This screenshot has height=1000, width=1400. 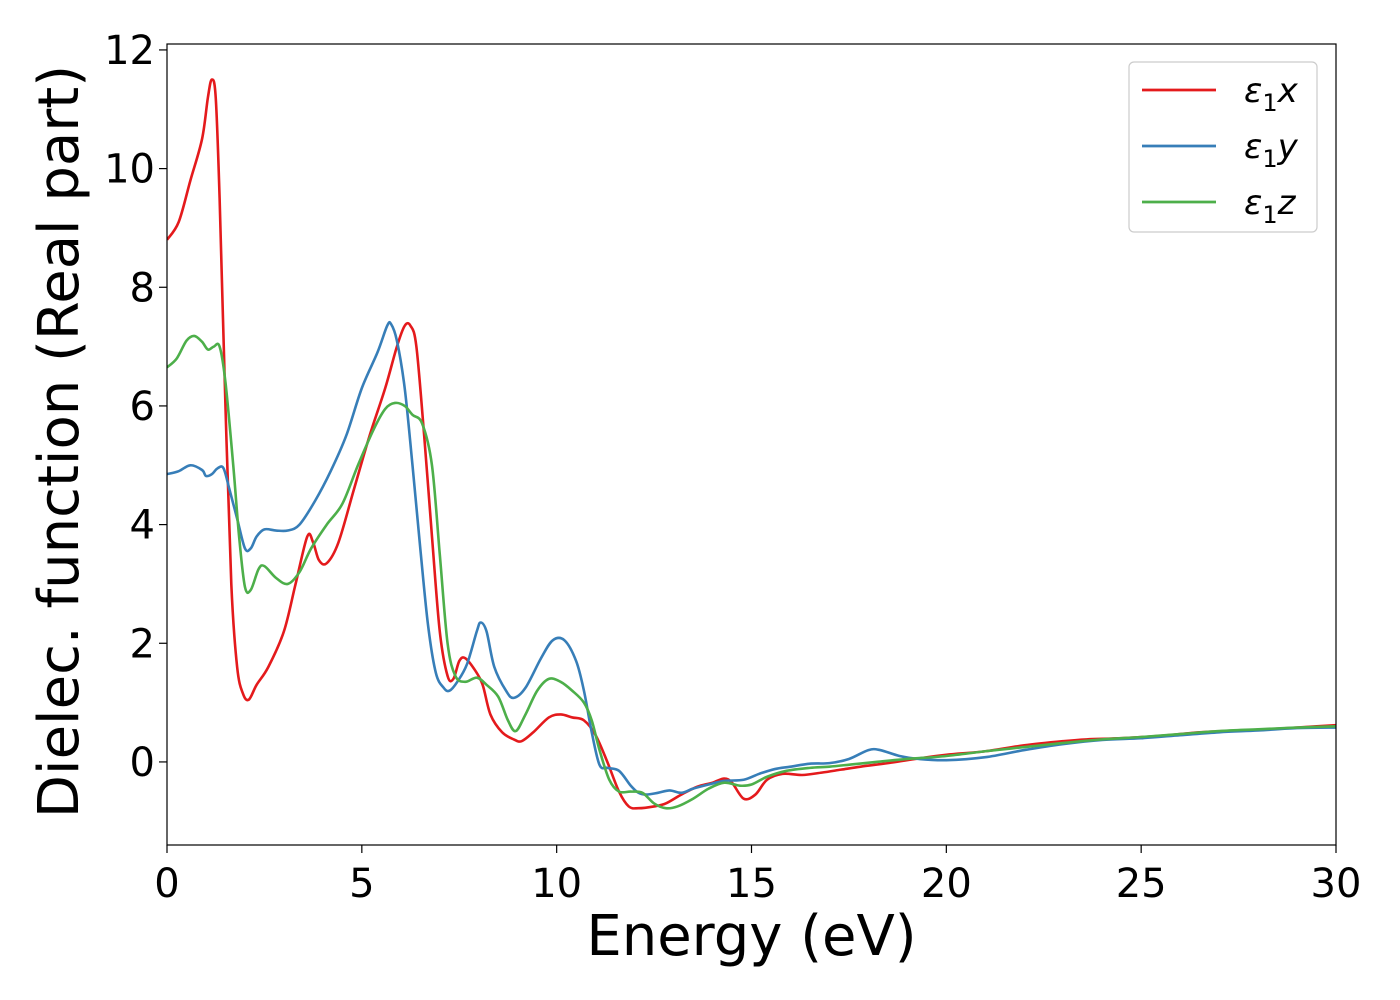 I want to click on legend-label-z: ε1z, so click(x=1270, y=206).